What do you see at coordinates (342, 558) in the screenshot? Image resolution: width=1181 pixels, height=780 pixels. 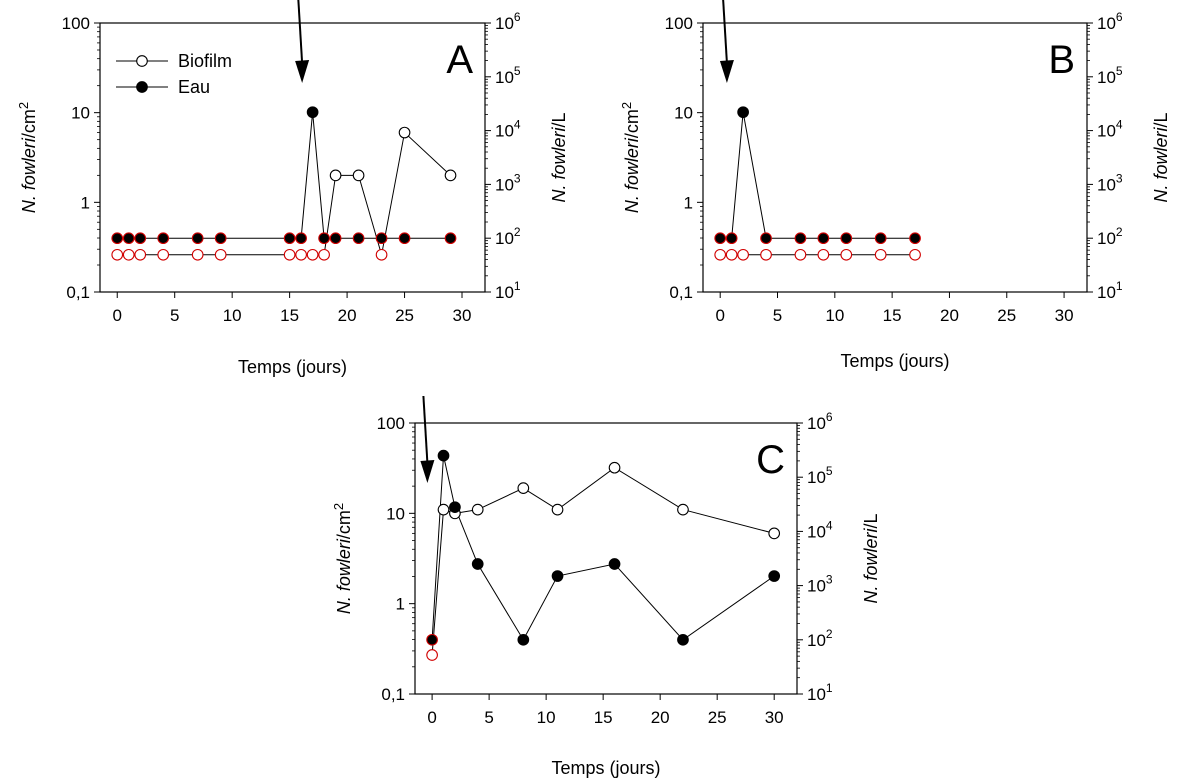 I see `y-axis-title: N. fowleri/cm2` at bounding box center [342, 558].